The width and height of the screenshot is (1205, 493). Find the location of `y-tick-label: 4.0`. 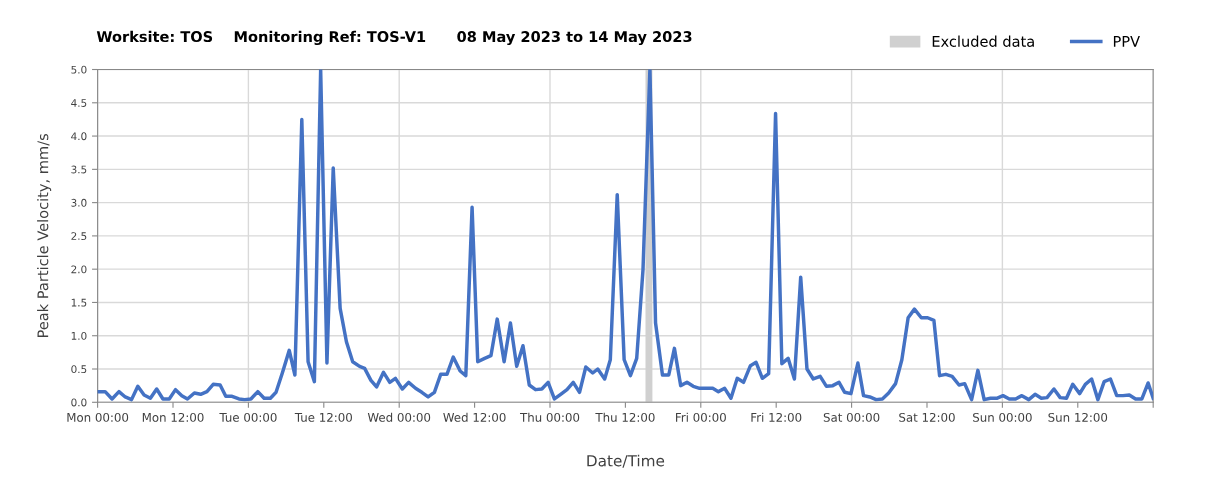

y-tick-label: 4.0 is located at coordinates (79, 136).